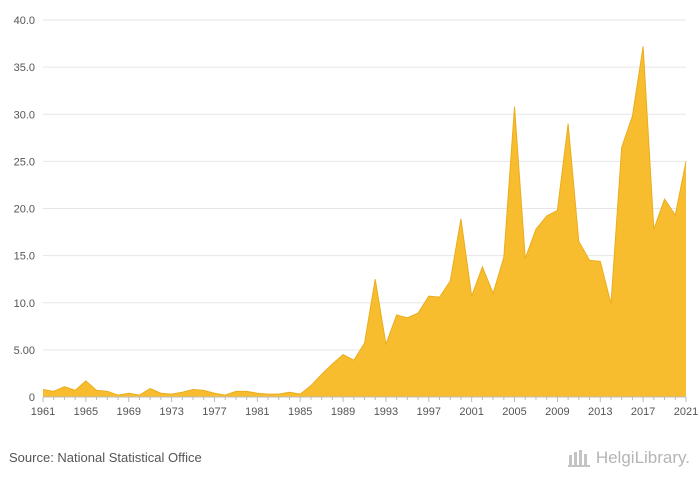 This screenshot has height=483, width=700. Describe the element at coordinates (24, 68) in the screenshot. I see `y-tick-label: 35.0` at that location.